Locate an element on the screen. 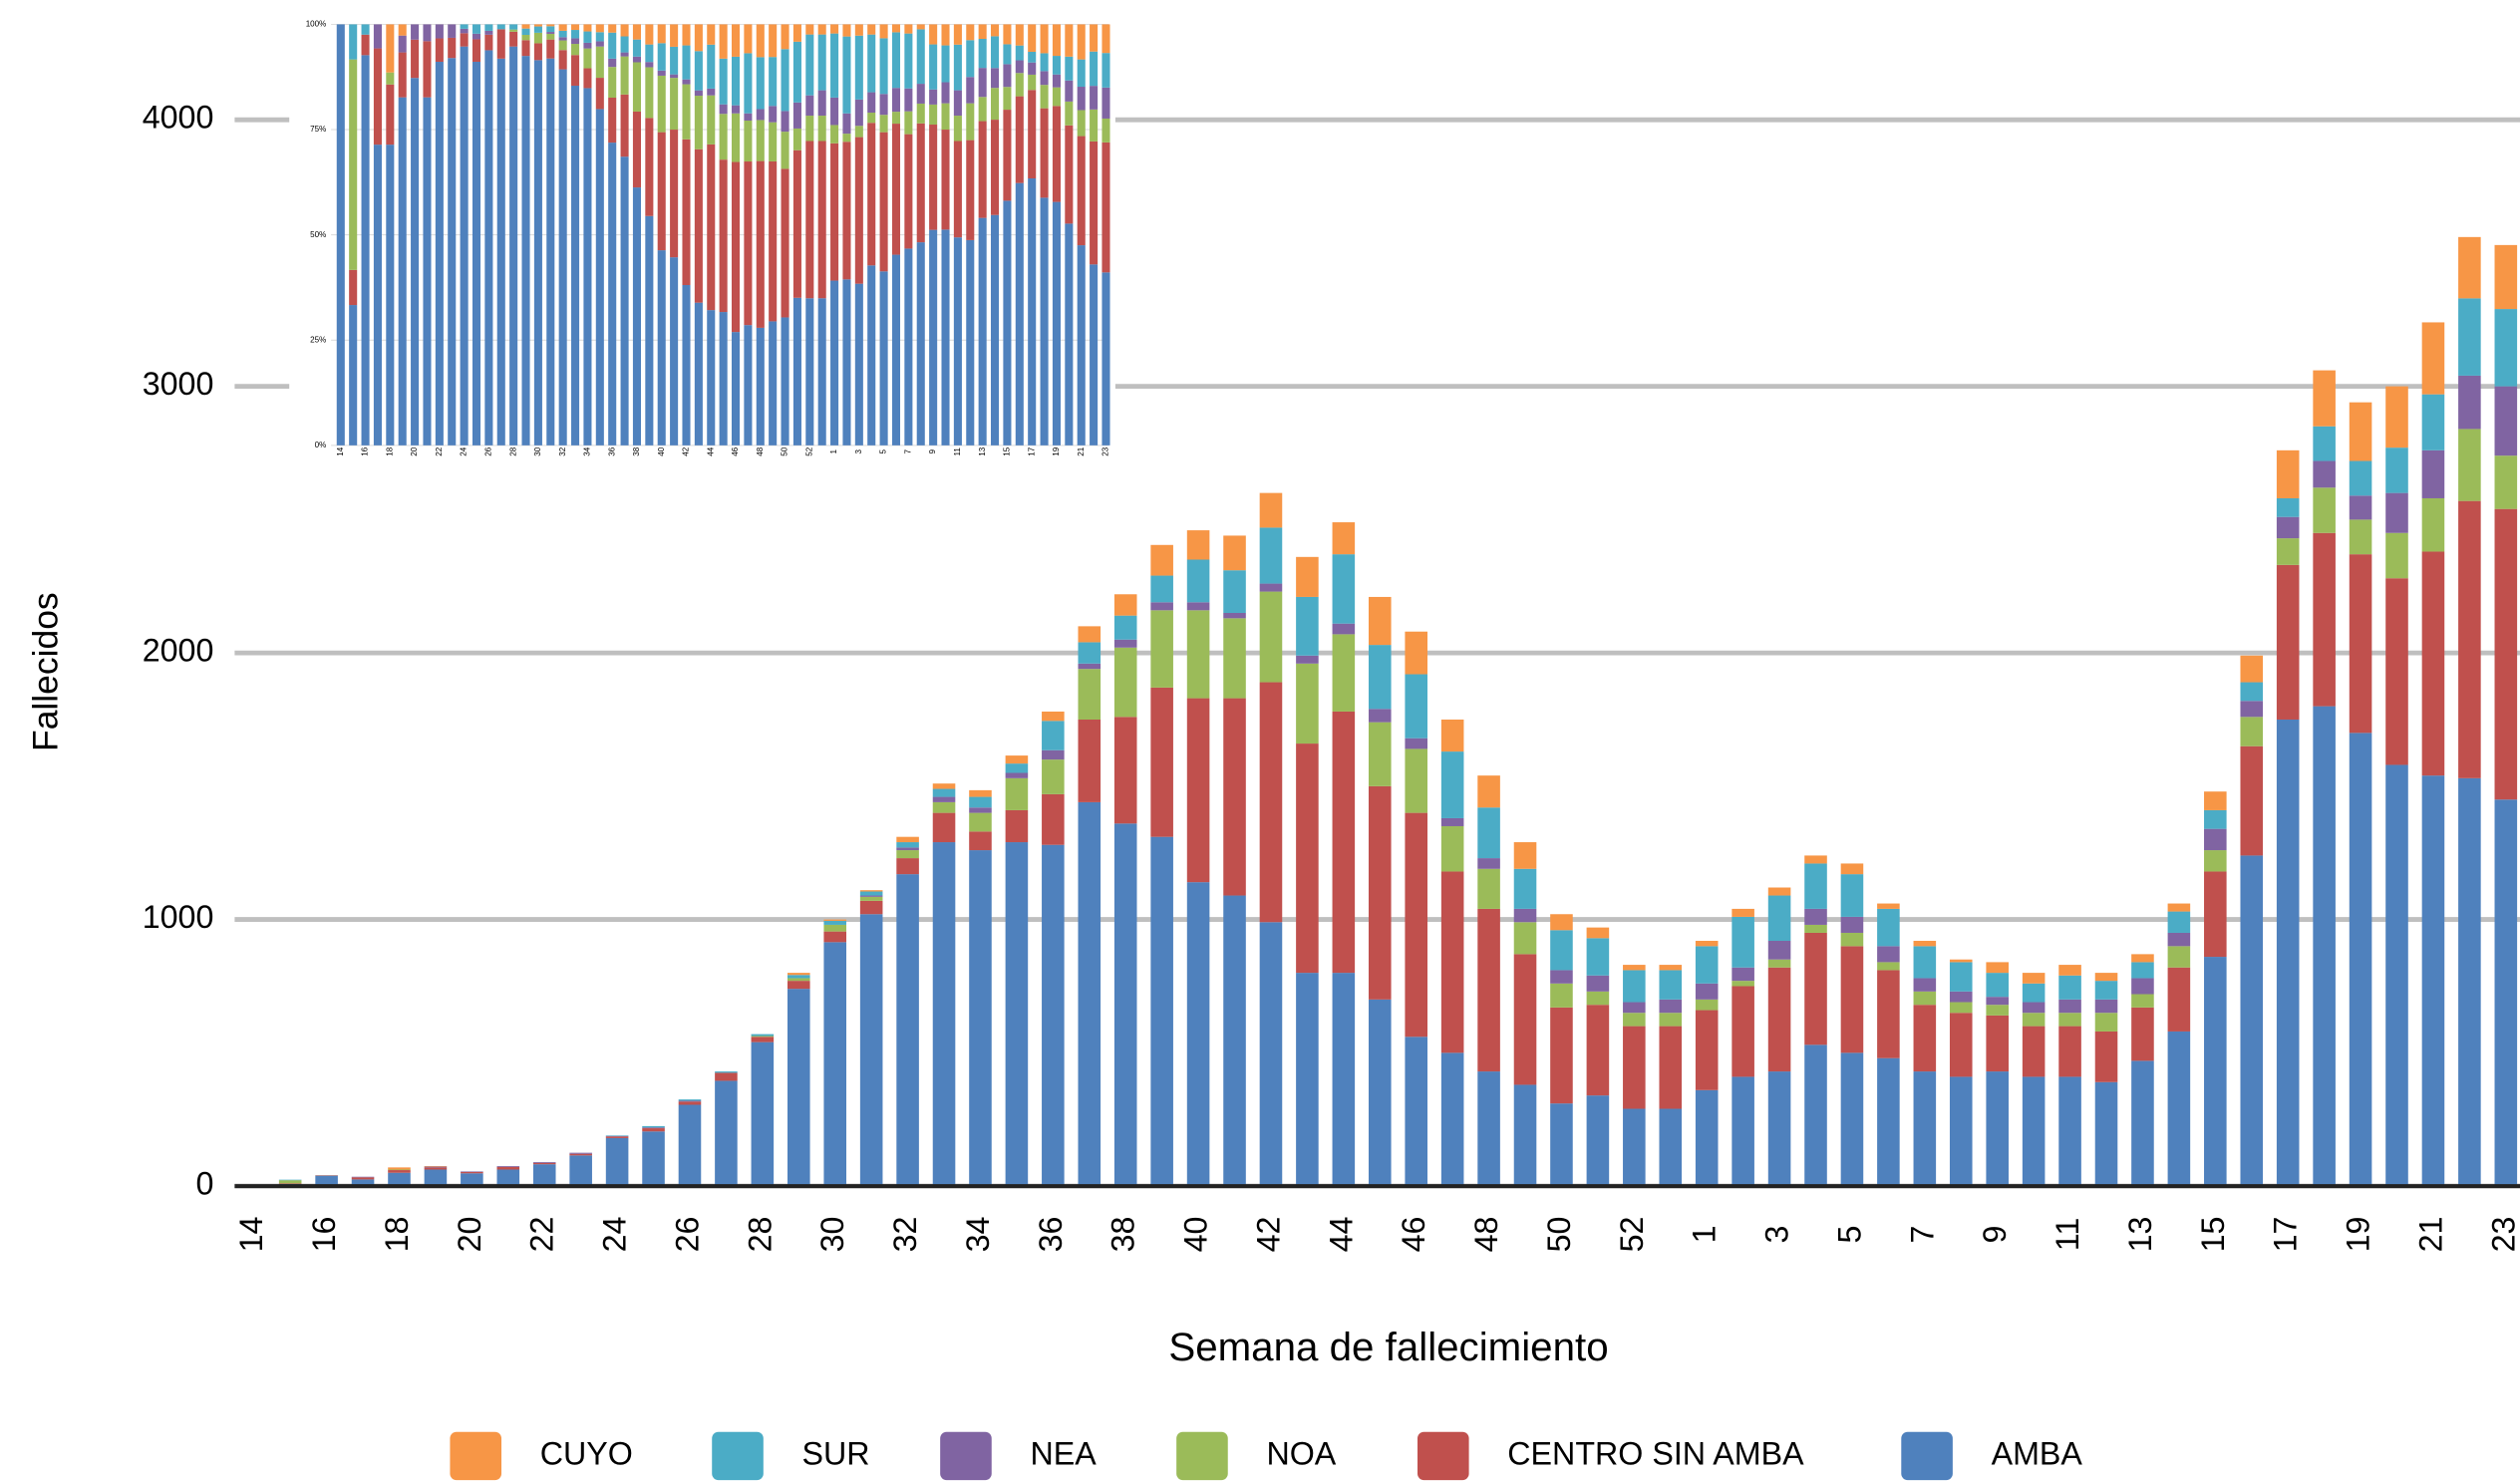  x-tick-label: 17 is located at coordinates (1031, 450).